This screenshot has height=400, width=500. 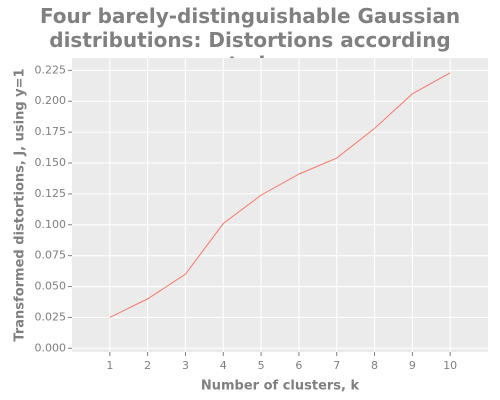 I want to click on x-tick-label: 4, so click(x=223, y=365).